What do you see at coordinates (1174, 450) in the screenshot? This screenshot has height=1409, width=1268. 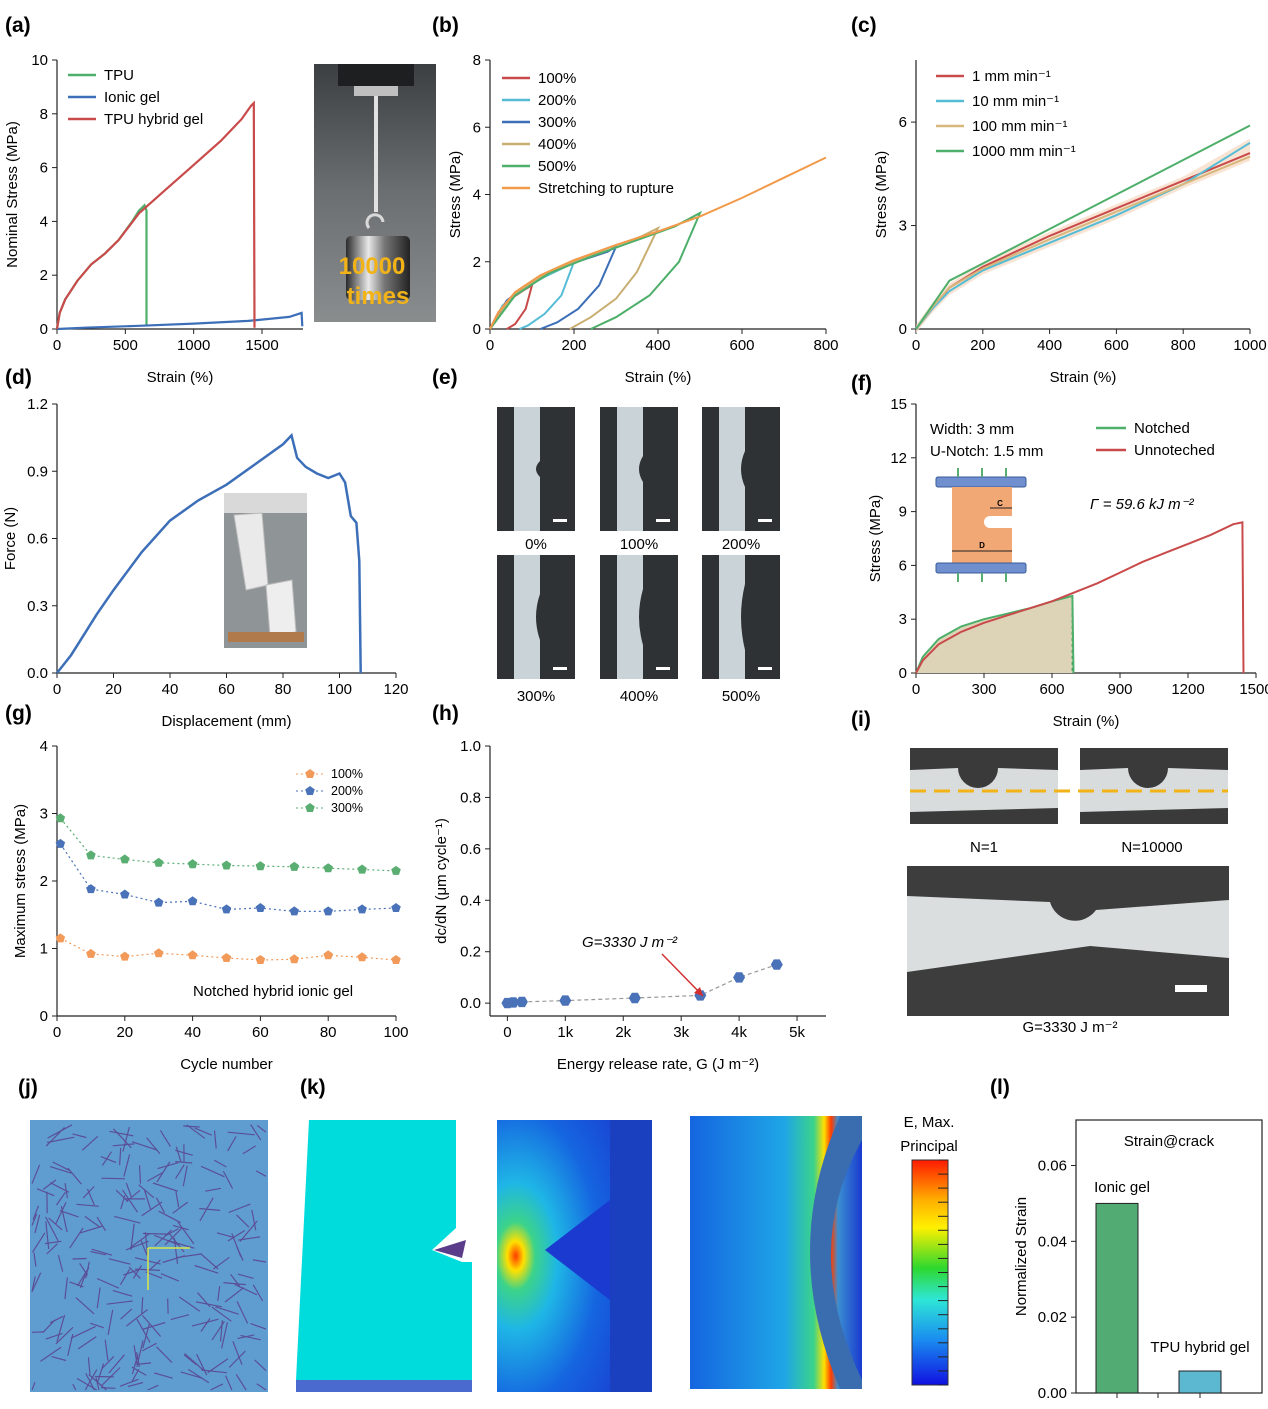 I see `legend-label: Unnoteched` at bounding box center [1174, 450].